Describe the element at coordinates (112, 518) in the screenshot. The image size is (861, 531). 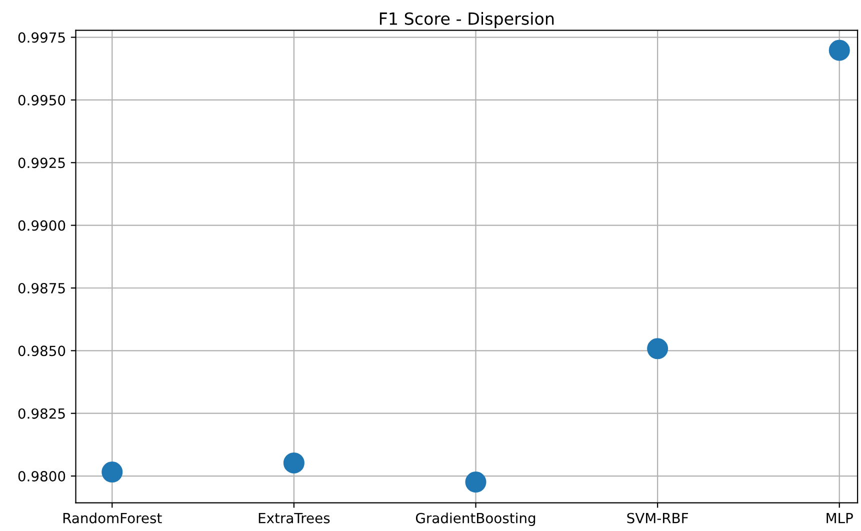
I see `x-tick-label: RandomForest` at that location.